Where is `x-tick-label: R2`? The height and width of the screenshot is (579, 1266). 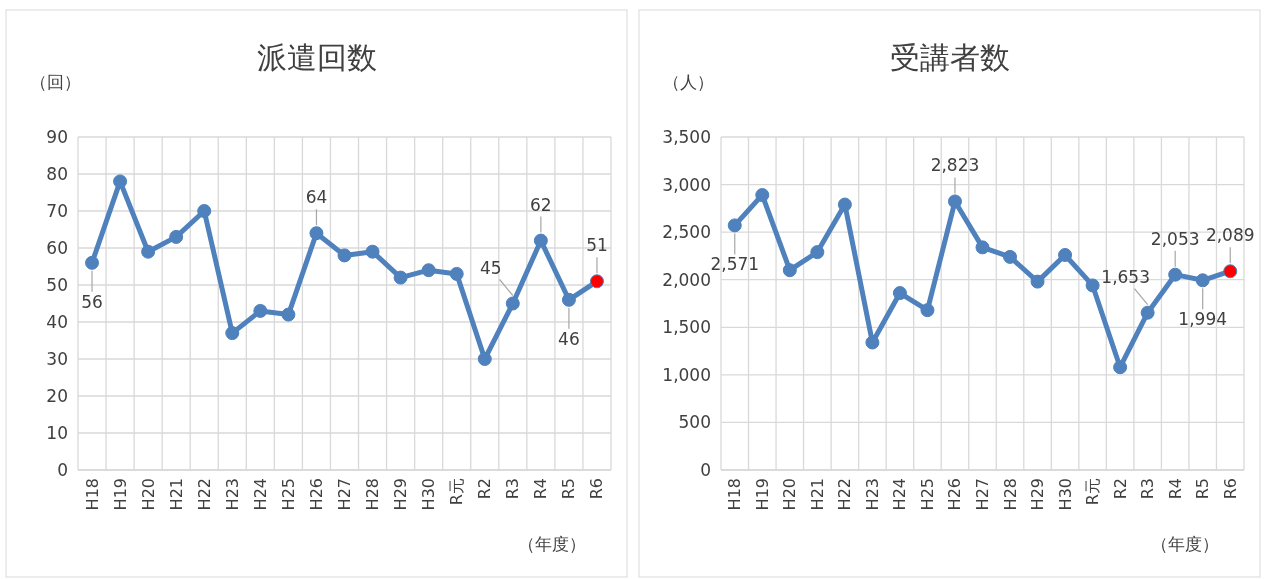 x-tick-label: R2 is located at coordinates (485, 489).